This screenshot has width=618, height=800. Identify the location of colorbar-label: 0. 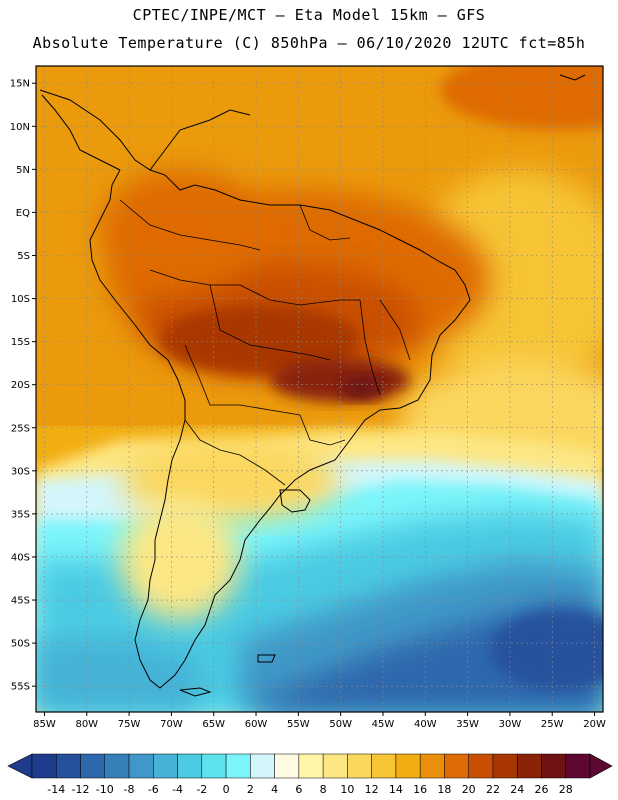
(226, 789).